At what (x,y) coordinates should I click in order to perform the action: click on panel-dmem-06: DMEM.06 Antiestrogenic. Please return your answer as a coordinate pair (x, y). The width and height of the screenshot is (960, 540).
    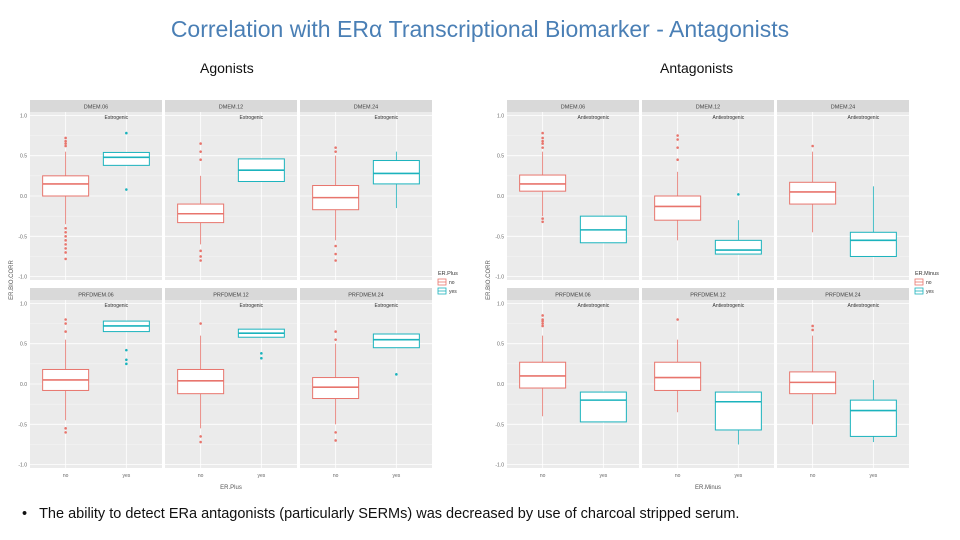
    Looking at the image, I should click on (573, 190).